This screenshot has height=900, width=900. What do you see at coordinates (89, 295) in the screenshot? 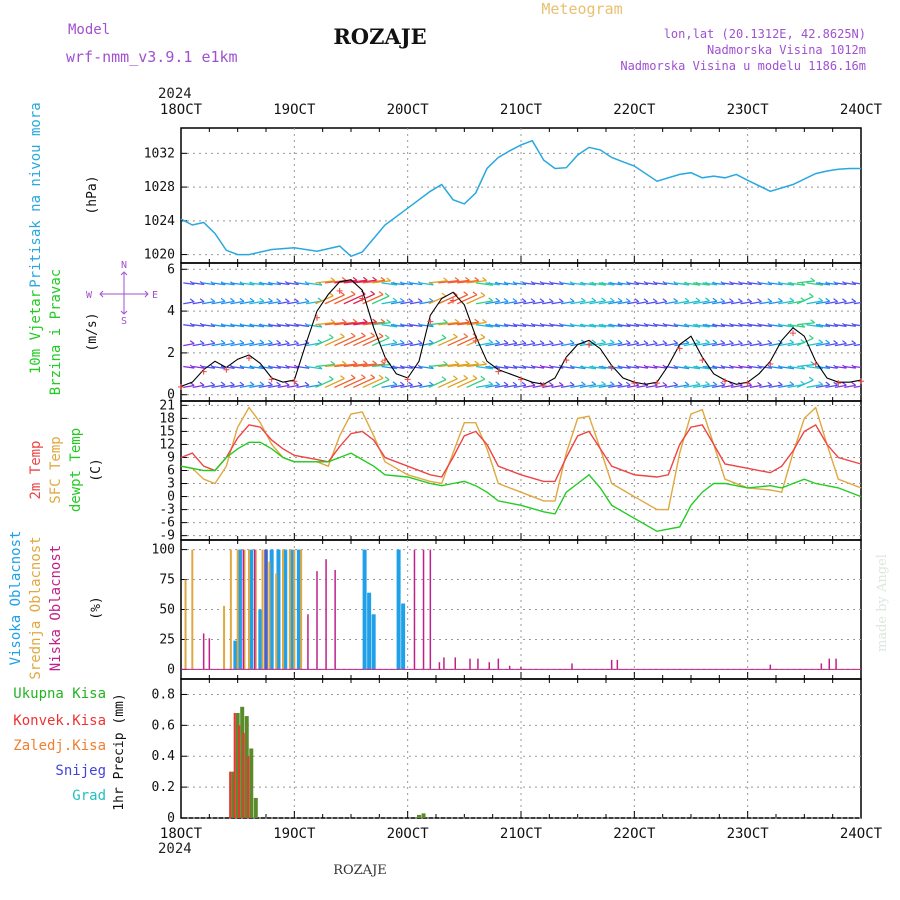
I see `compass-w: W` at bounding box center [89, 295].